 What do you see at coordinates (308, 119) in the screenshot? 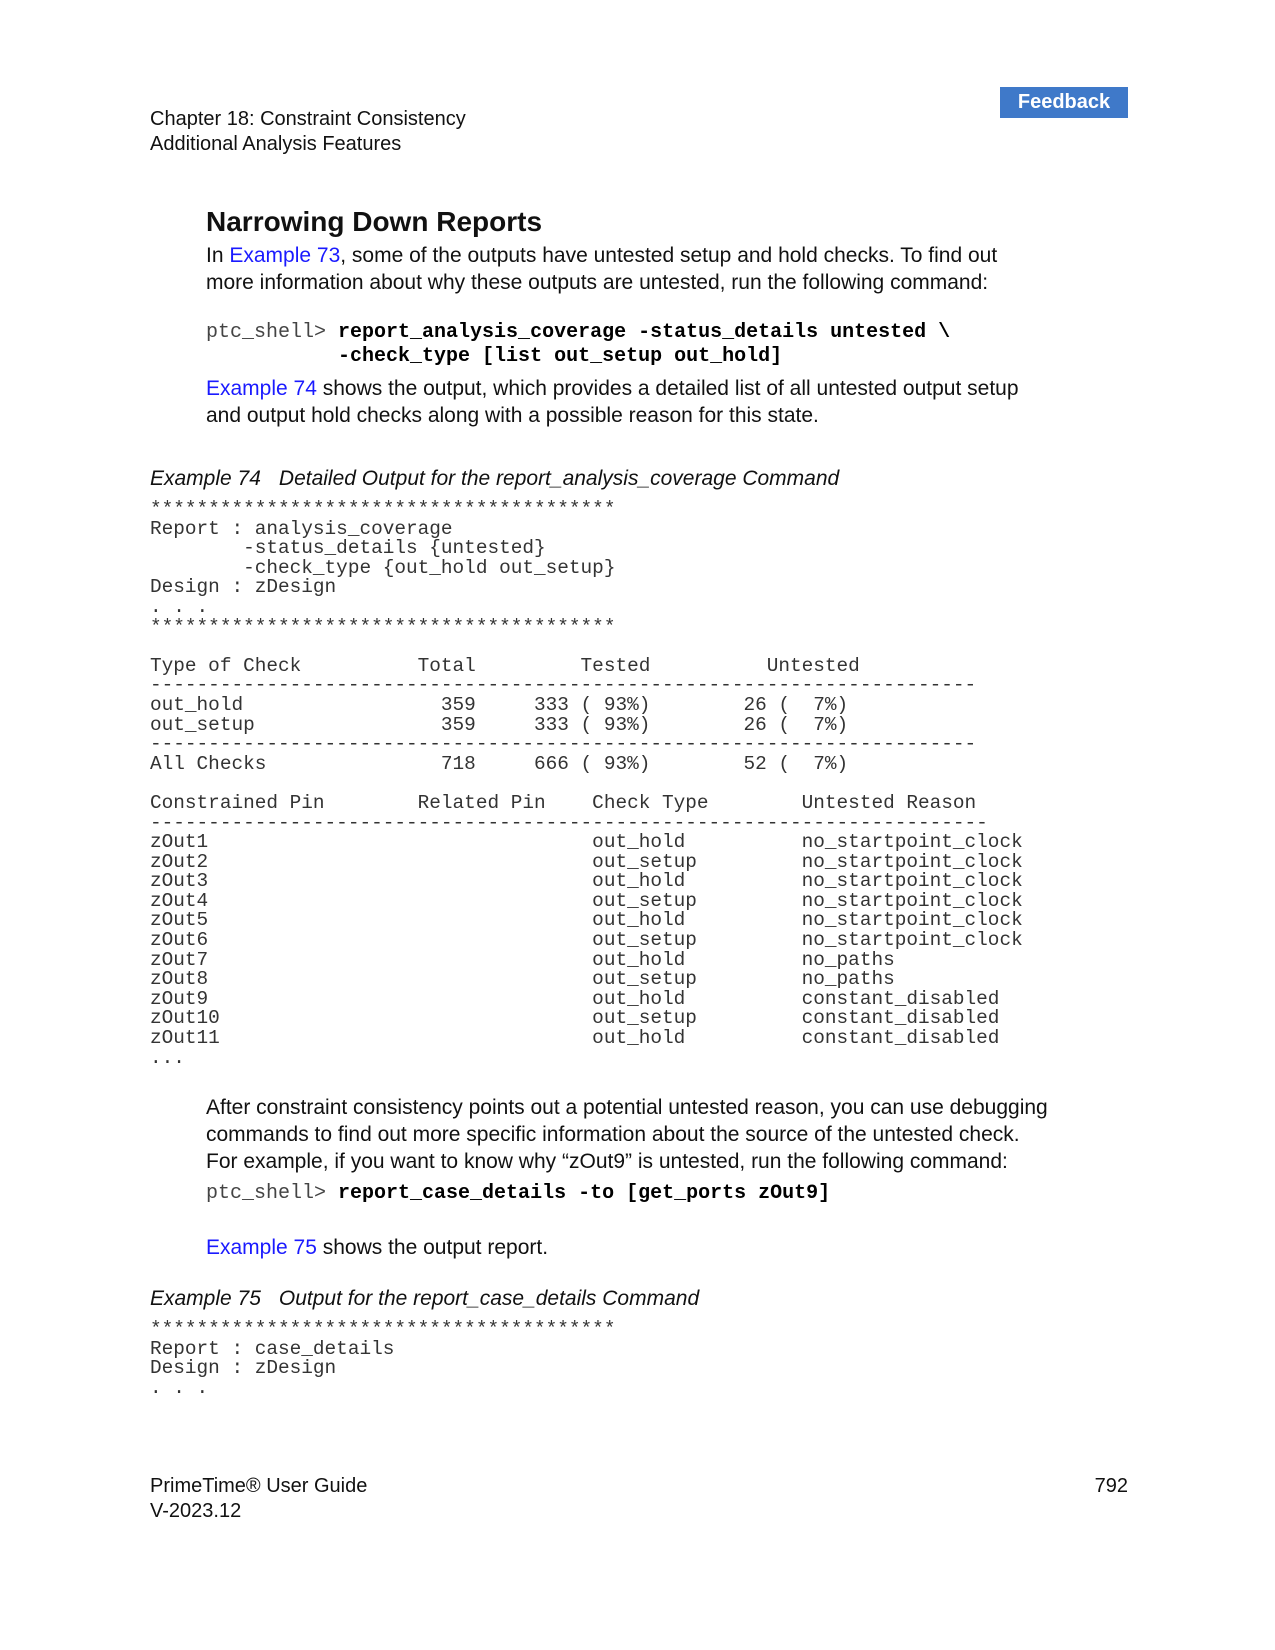
I see `chapter-title: Chapter 18: Constraint Consistency` at bounding box center [308, 119].